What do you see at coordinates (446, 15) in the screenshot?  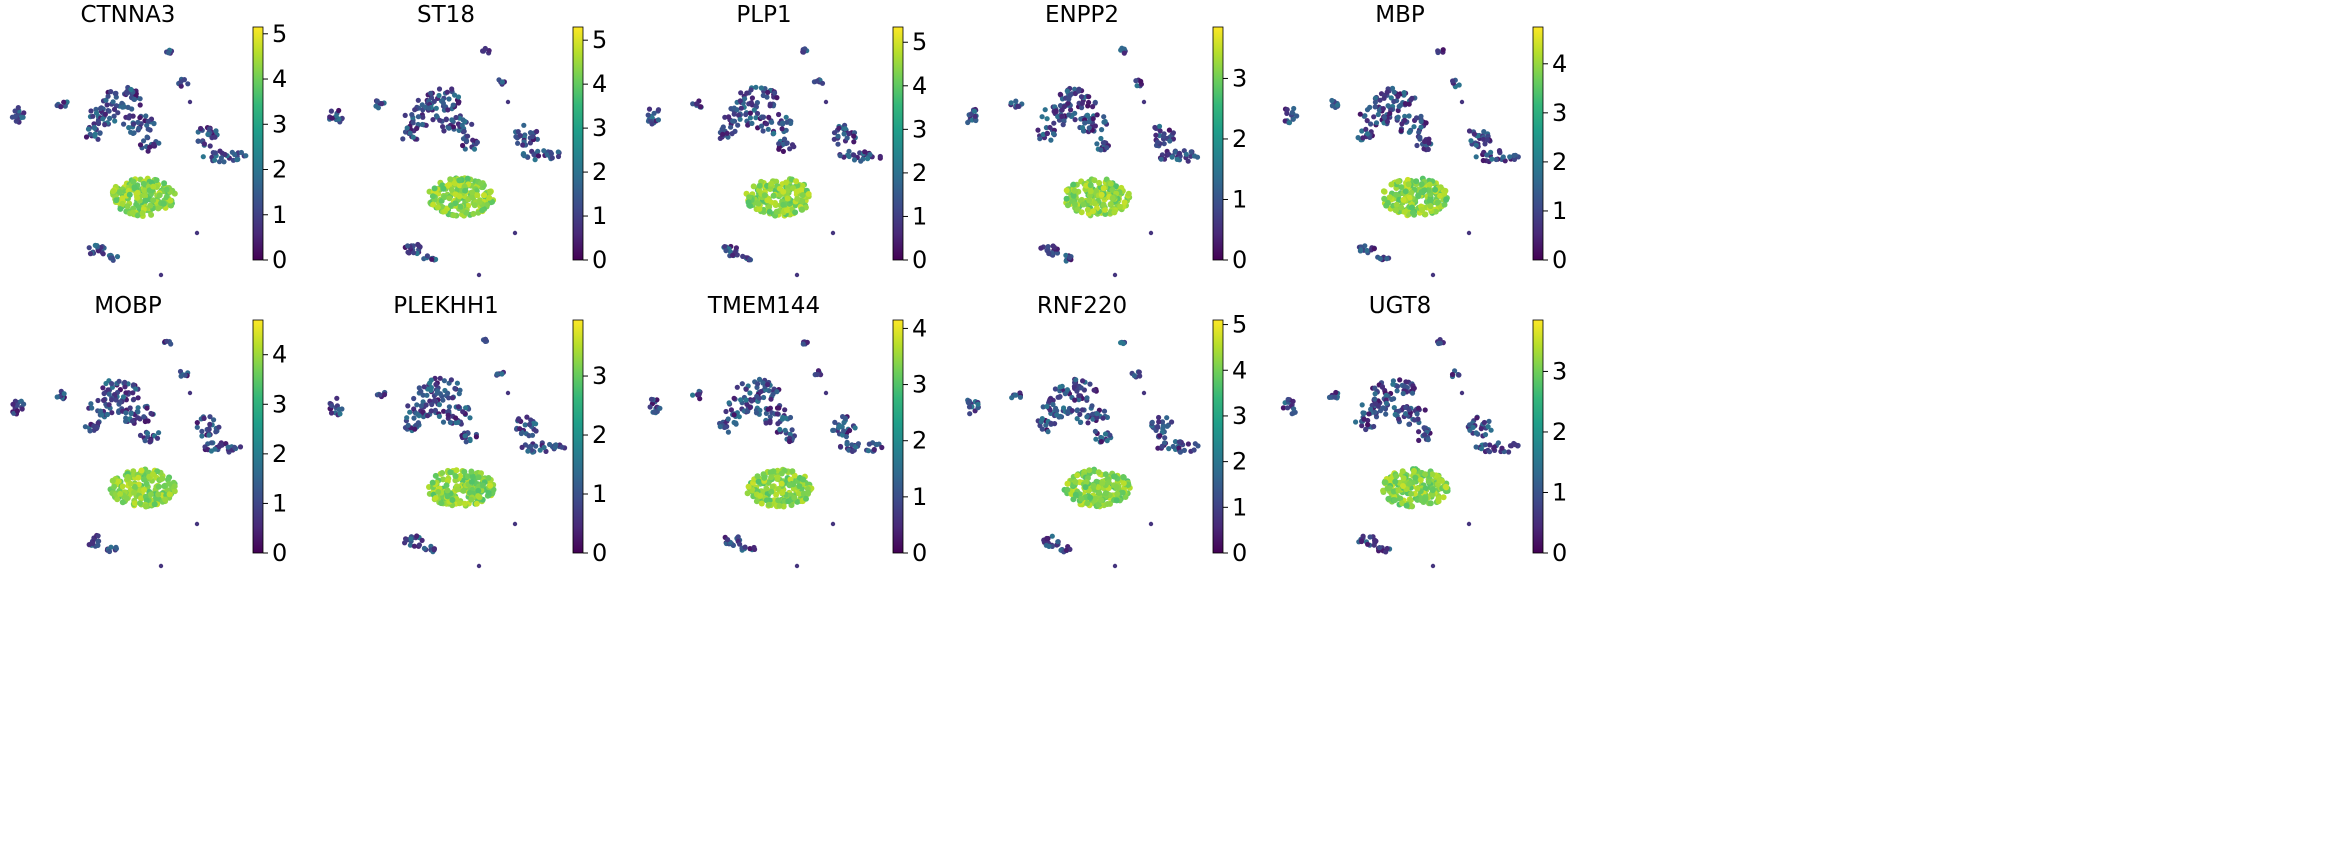 I see `panel-title-st18: ST18` at bounding box center [446, 15].